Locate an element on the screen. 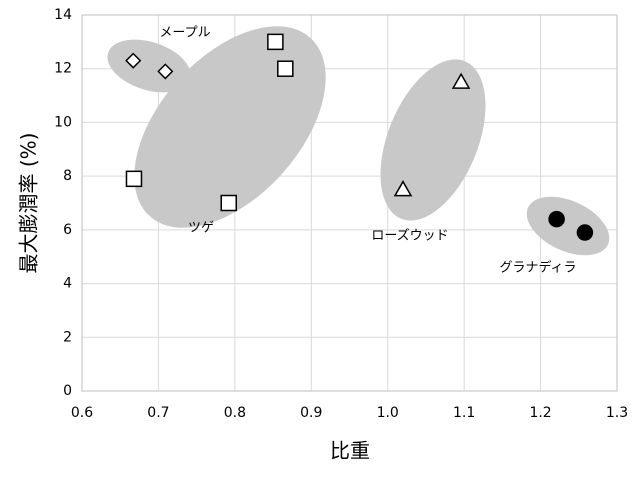 The height and width of the screenshot is (478, 643). y-tick-label: 2 is located at coordinates (67, 337).